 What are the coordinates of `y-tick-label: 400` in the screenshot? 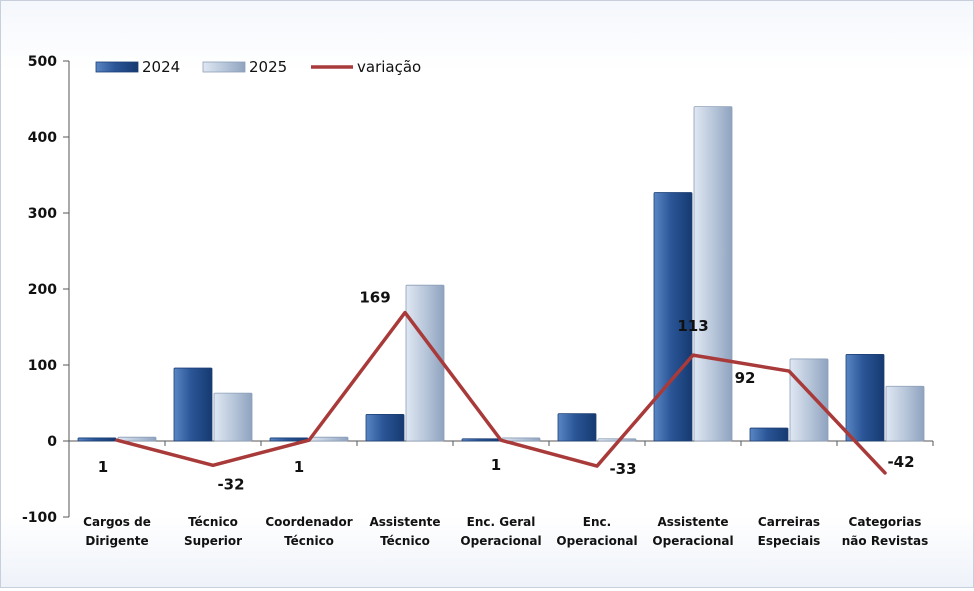 It's located at (42, 138).